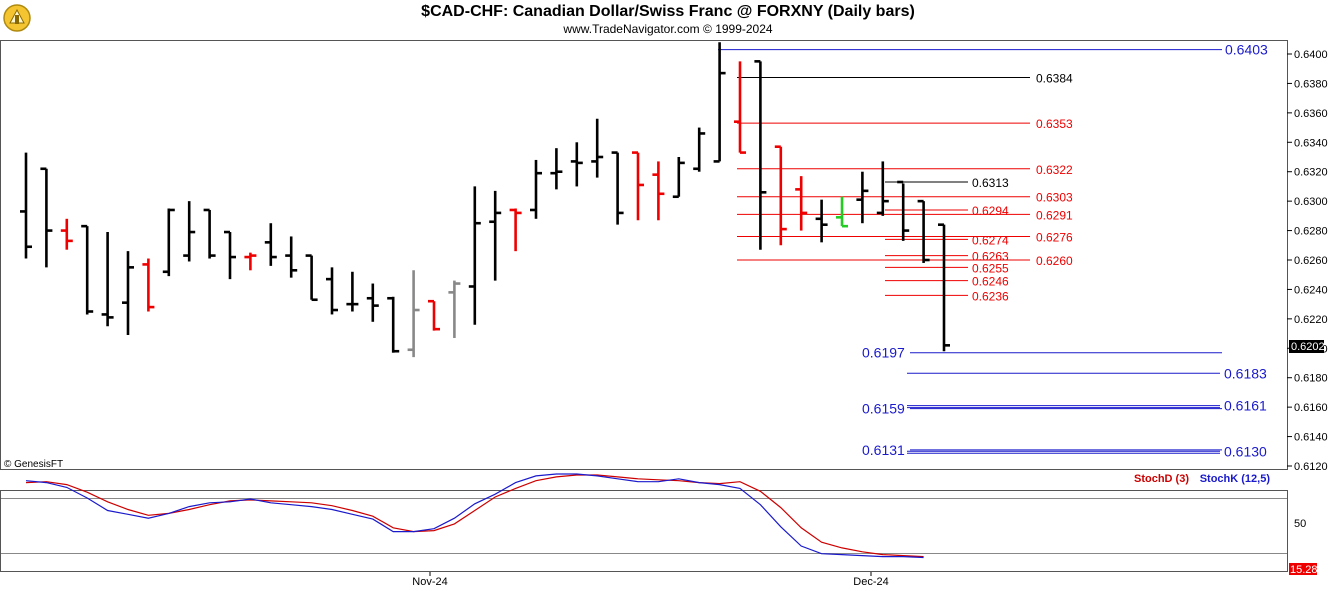  What do you see at coordinates (1054, 124) in the screenshot?
I see `level-label: 0.6353` at bounding box center [1054, 124].